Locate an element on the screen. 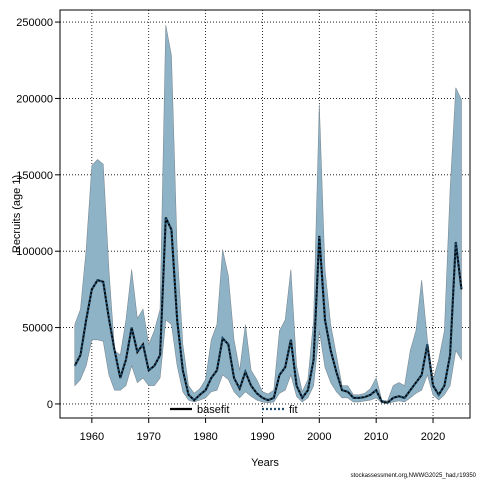  x-tick-label: 1960 is located at coordinates (92, 437).